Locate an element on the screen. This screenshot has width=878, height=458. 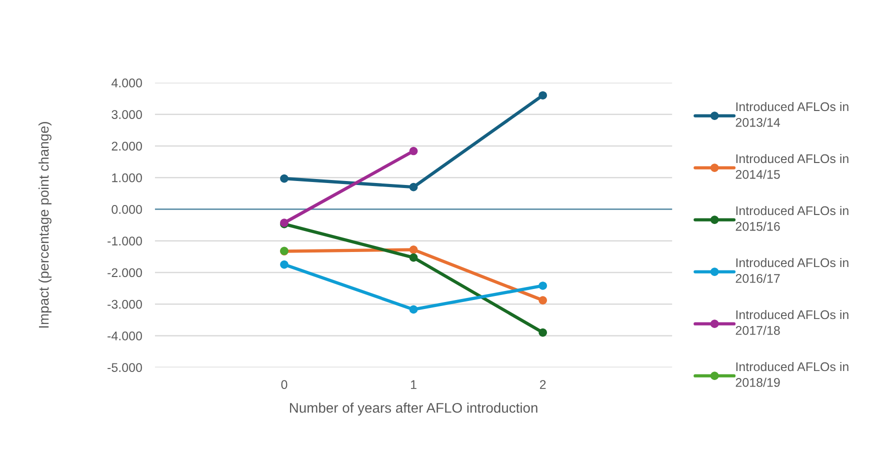
y-tick-label: -5.000 is located at coordinates (125, 367).